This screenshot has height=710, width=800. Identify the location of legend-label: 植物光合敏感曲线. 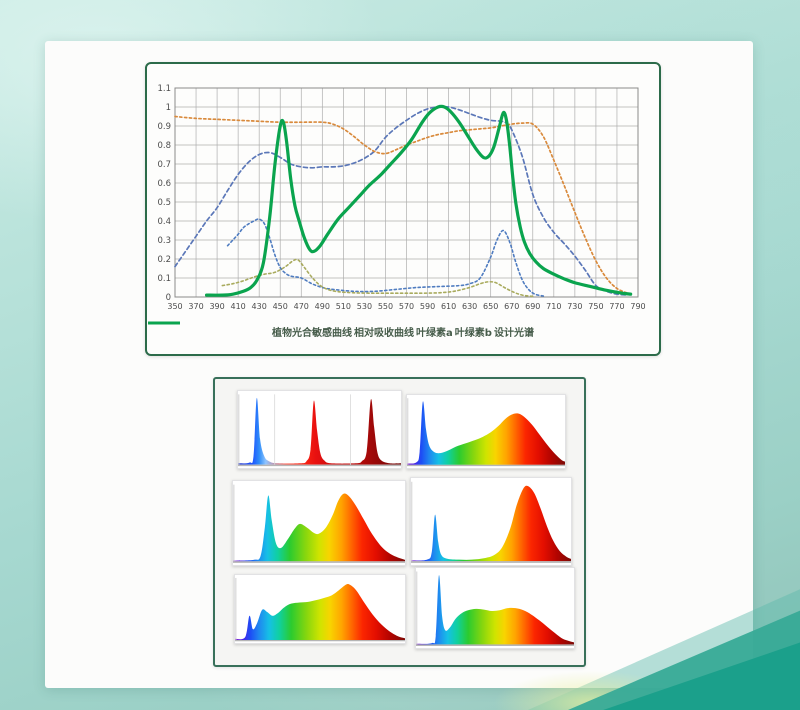
(312, 333).